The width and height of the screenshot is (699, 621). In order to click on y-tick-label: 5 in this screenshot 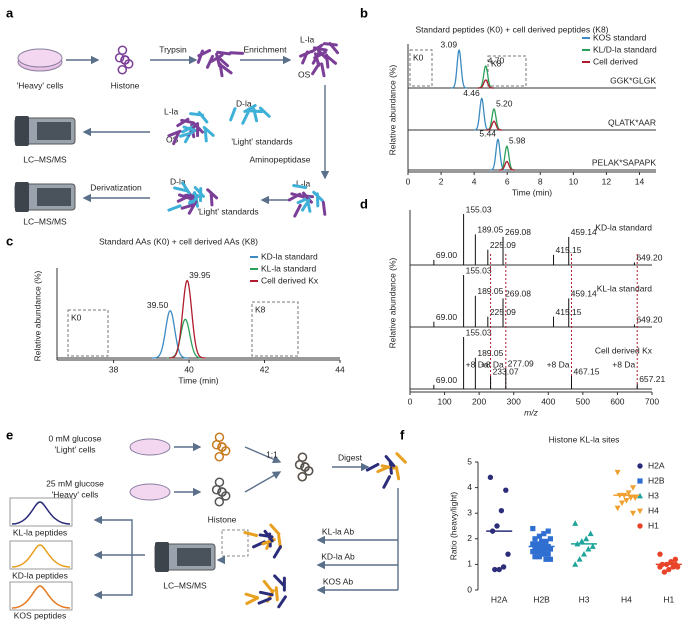, I will do `click(469, 461)`.